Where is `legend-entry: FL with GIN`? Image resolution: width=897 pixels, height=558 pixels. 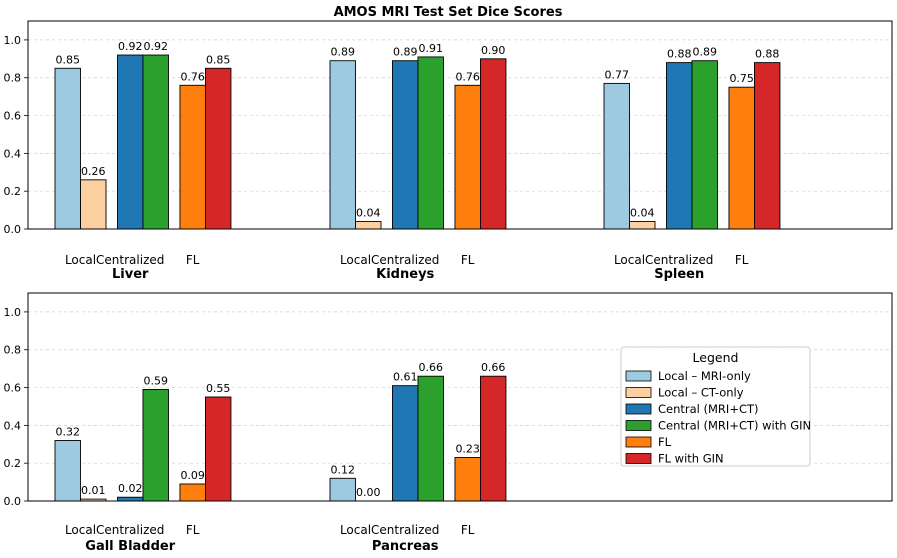
legend-entry: FL with GIN is located at coordinates (691, 459).